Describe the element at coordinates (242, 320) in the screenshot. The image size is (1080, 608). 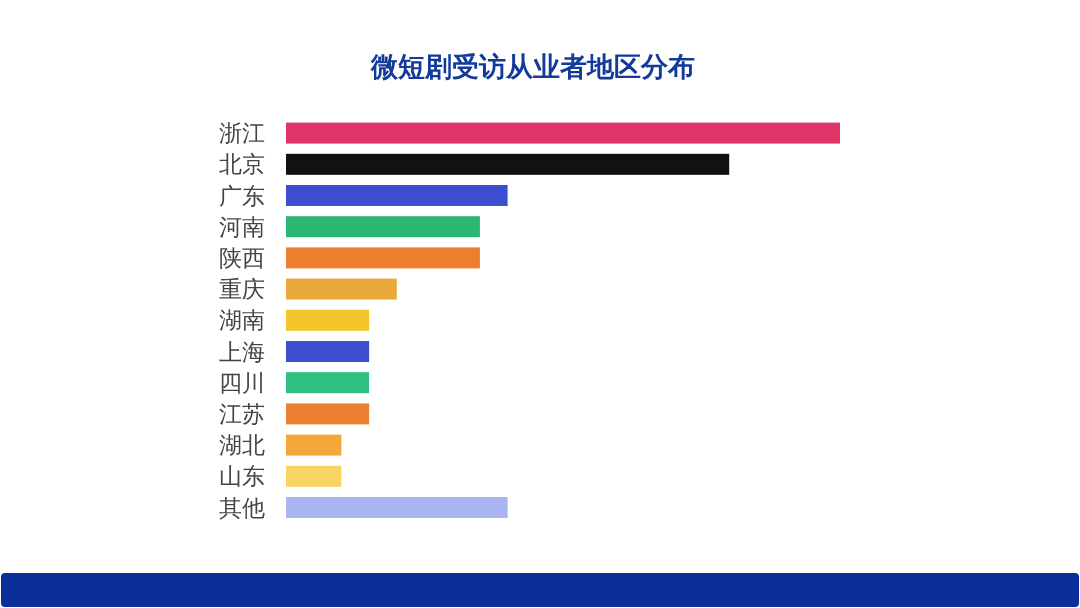
I see `y-tick-label: 湖南` at that location.